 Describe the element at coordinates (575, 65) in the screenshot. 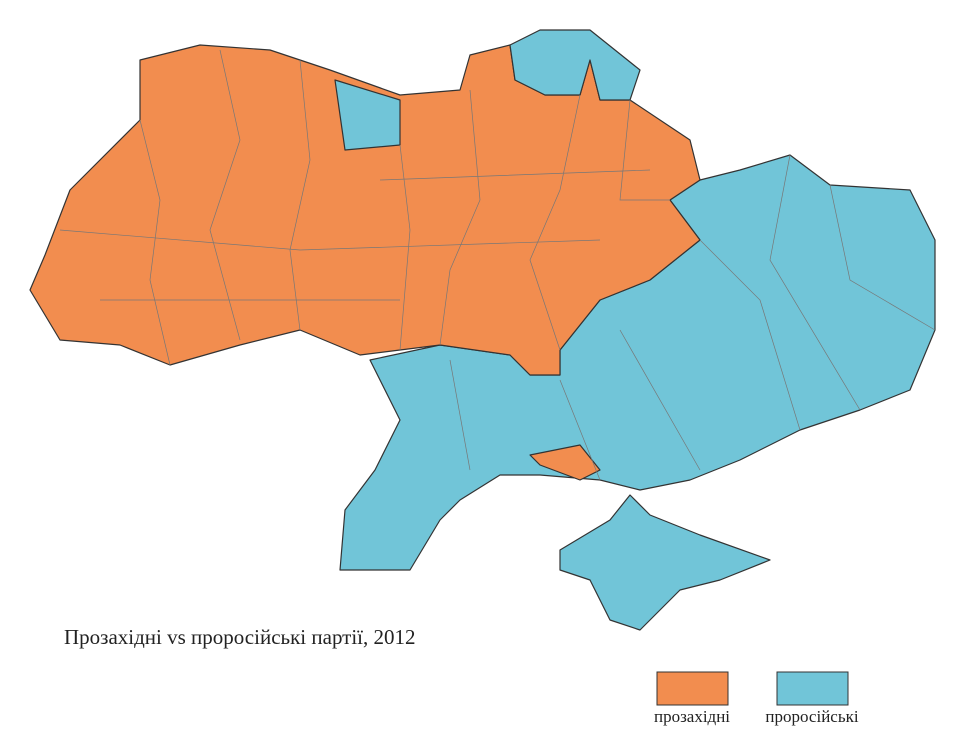

I see `region-north` at that location.